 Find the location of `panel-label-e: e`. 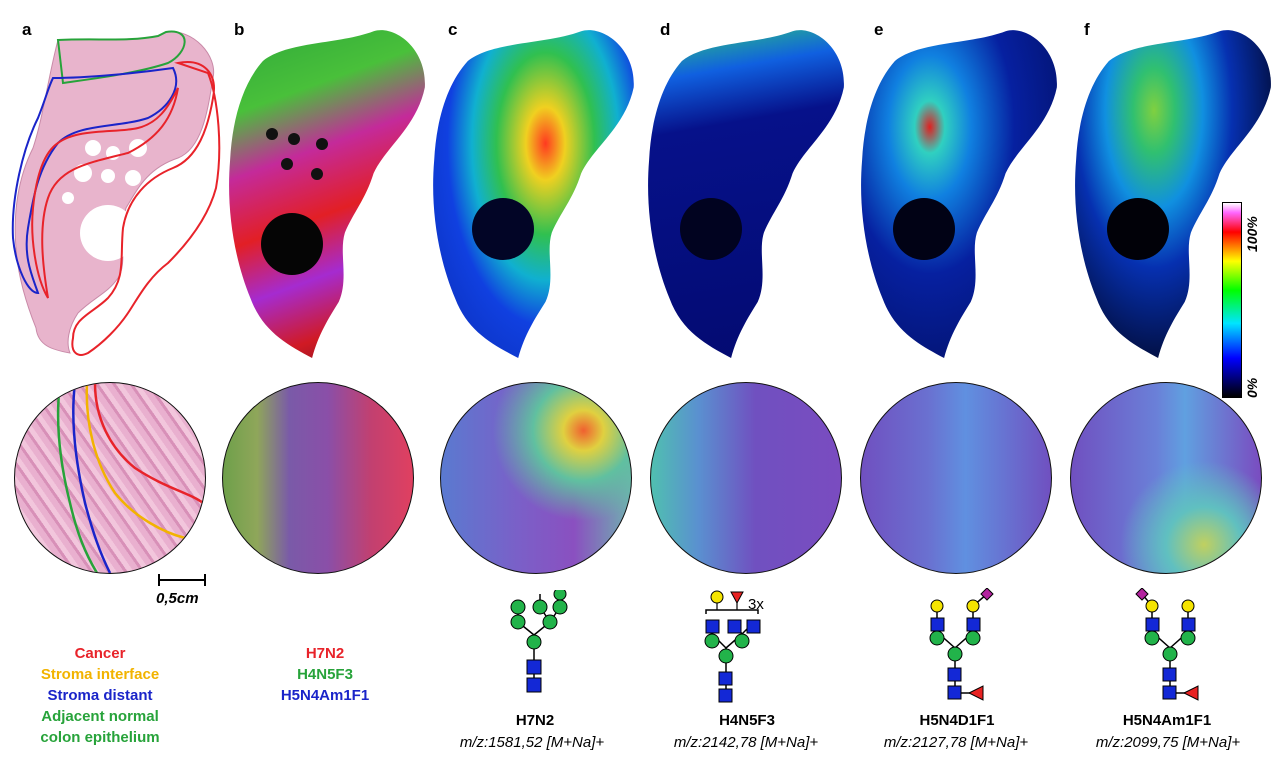

panel-label-e: e is located at coordinates (879, 29).